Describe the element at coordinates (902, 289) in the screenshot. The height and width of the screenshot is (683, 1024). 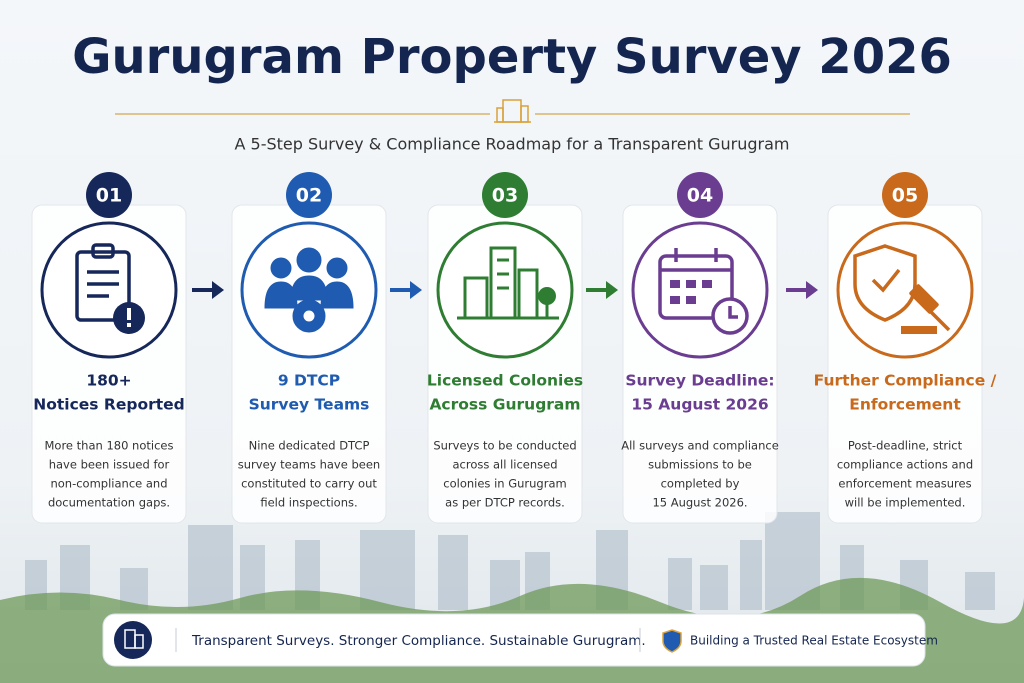
I see `enforcement-icon` at that location.